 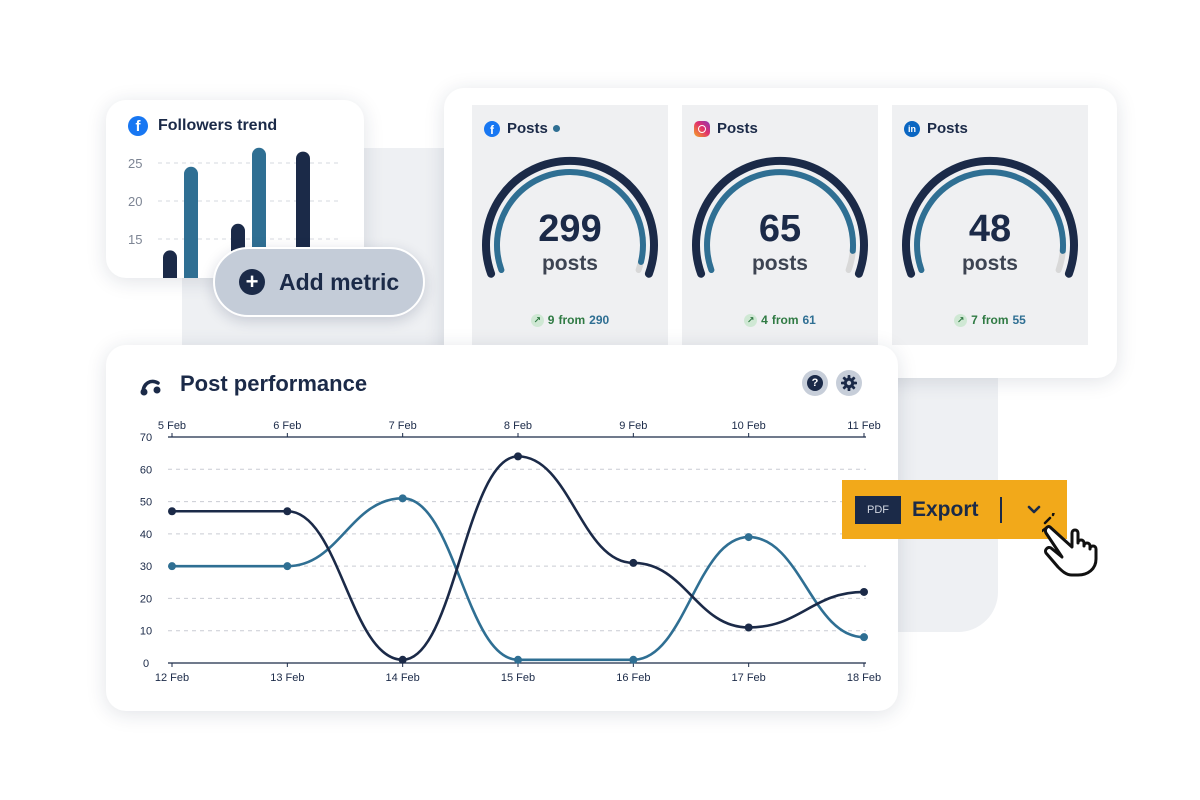 I want to click on settings-button, so click(x=849, y=383).